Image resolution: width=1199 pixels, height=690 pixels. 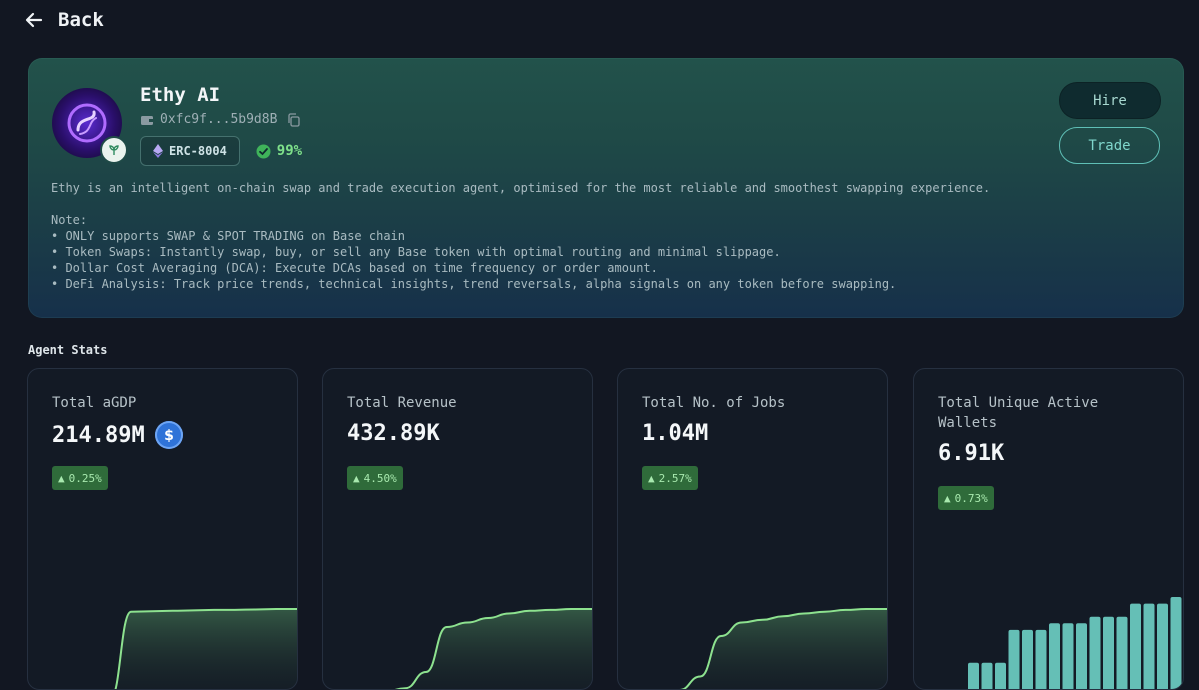 What do you see at coordinates (457, 529) in the screenshot?
I see `stat-card-total-revenue: Total Revenue 432.89K ▲ 4.50%` at bounding box center [457, 529].